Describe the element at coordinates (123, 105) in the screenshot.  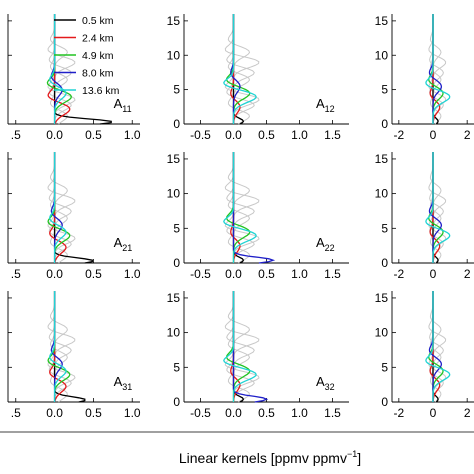
I see `panel-label: A11` at that location.